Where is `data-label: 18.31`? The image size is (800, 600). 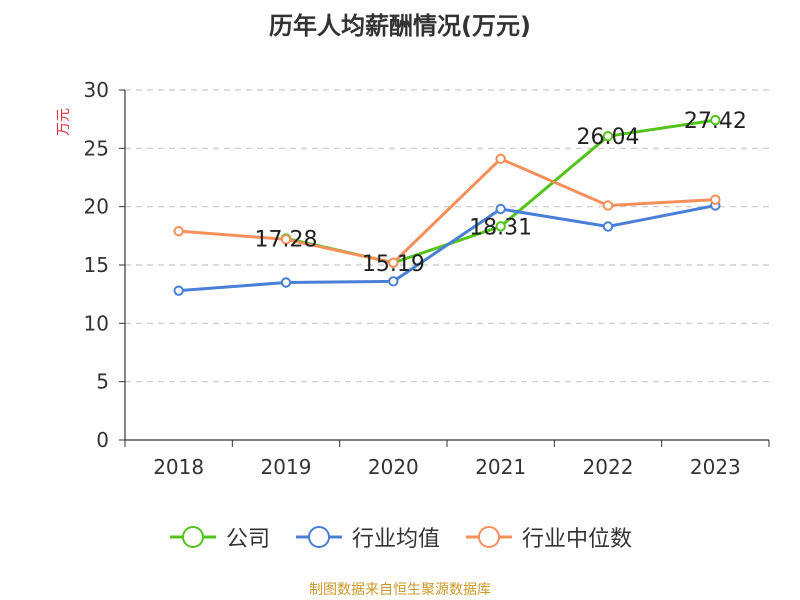 data-label: 18.31 is located at coordinates (500, 227).